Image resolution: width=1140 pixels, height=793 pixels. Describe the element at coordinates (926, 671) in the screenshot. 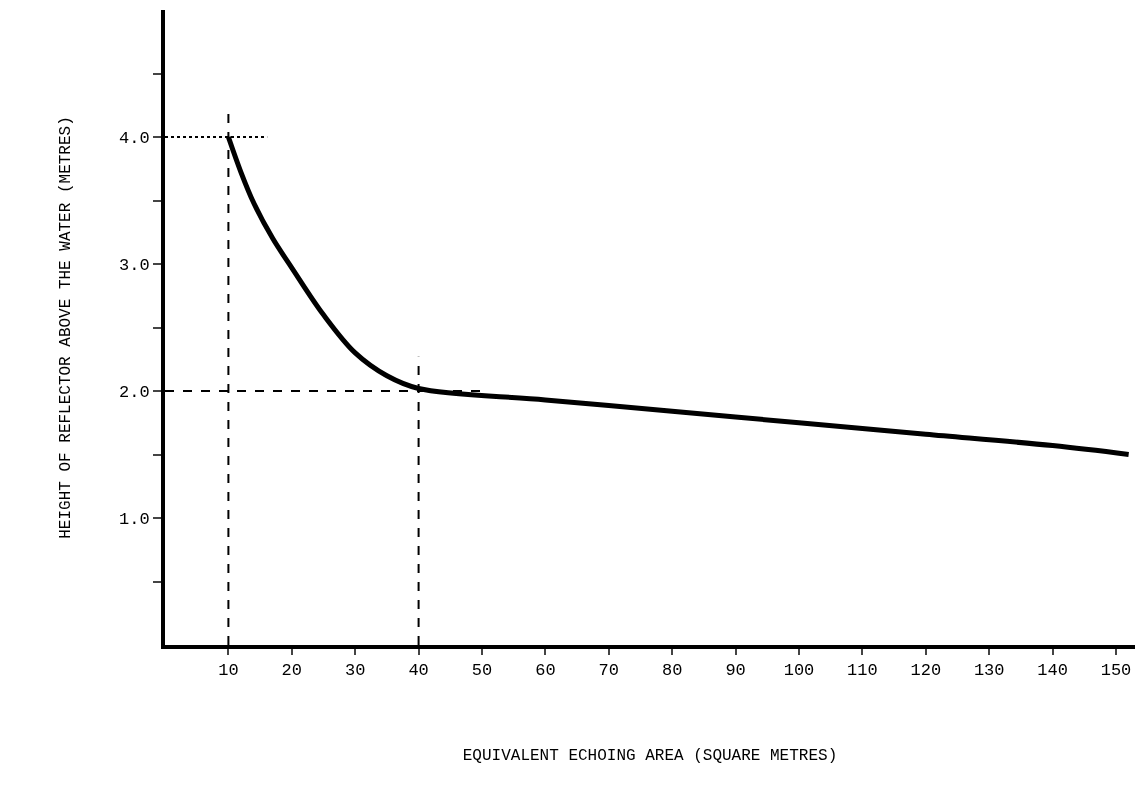

I see `x-tick-label: 120` at that location.